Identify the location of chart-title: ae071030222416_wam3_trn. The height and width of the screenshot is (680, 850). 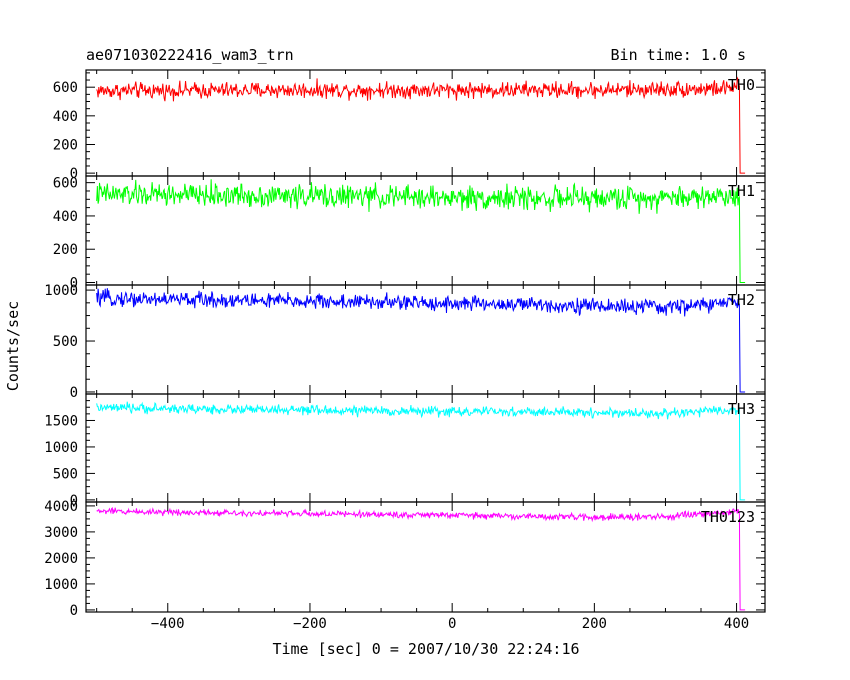
(190, 55).